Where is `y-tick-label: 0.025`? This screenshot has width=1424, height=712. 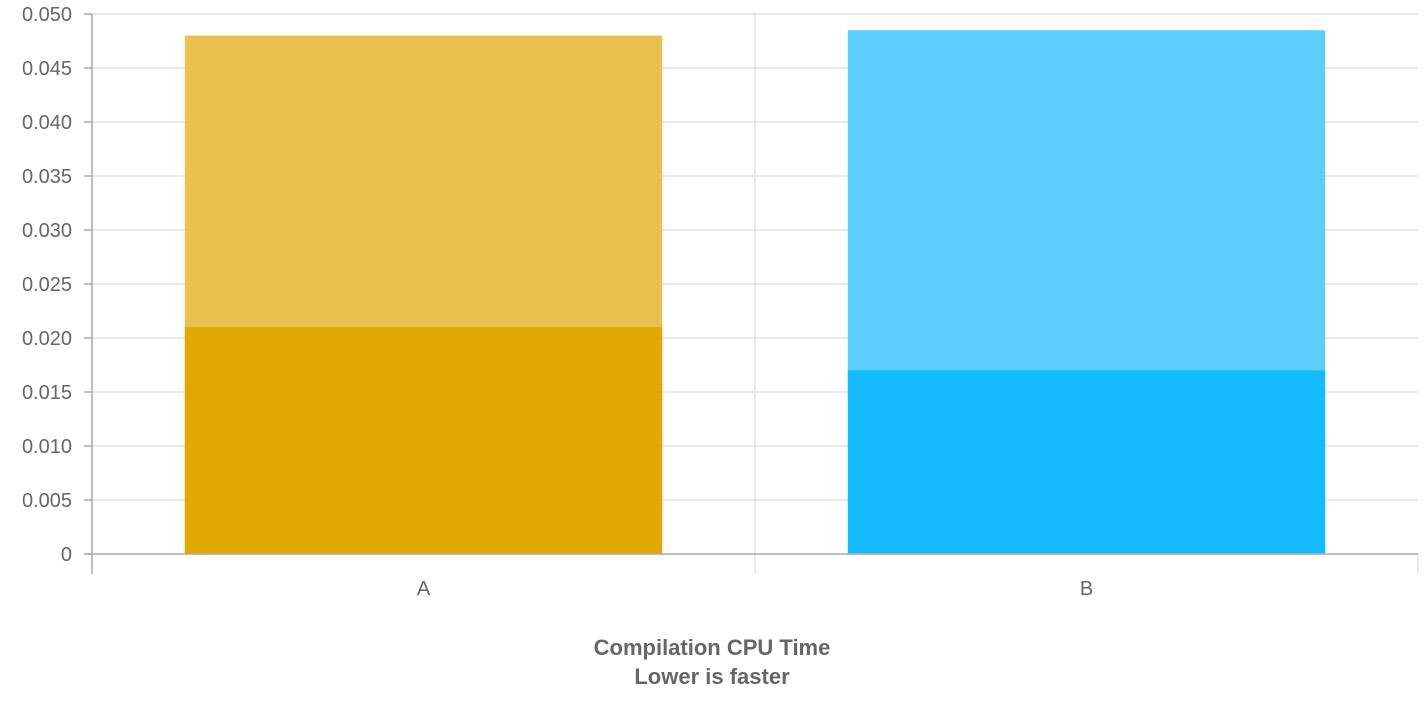
y-tick-label: 0.025 is located at coordinates (47, 285).